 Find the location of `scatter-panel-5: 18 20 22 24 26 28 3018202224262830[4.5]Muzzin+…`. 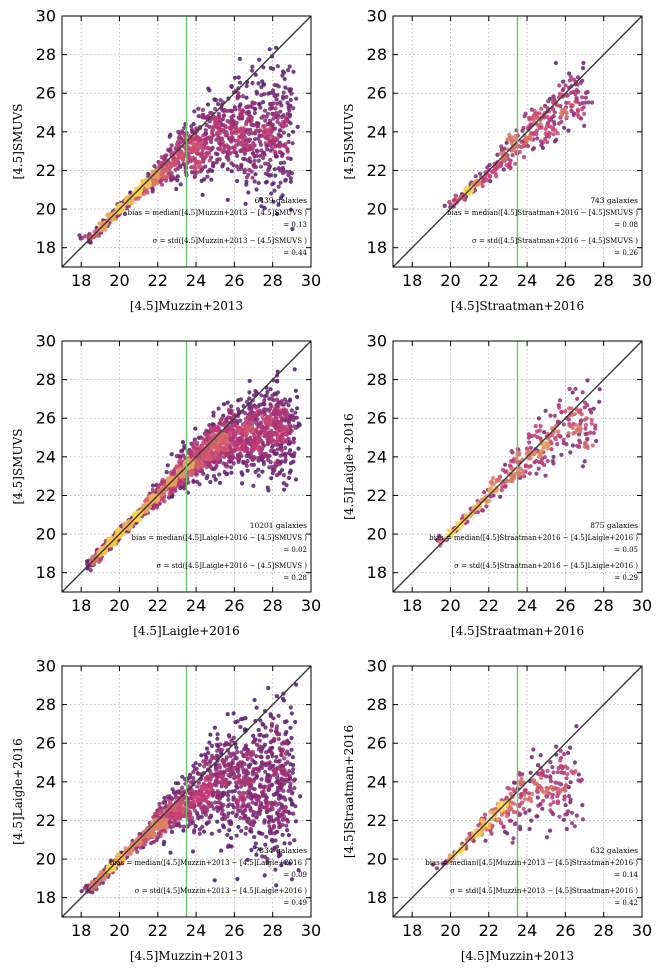

scatter-panel-5: 18 20 22 24 26 28 3018202224262830[4.5]Muzzin+… is located at coordinates (166, 810).